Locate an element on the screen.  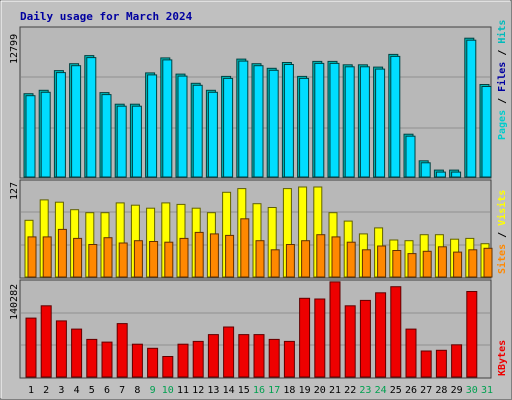
middle-legend: Sites / Visits is located at coordinates (502, 232).